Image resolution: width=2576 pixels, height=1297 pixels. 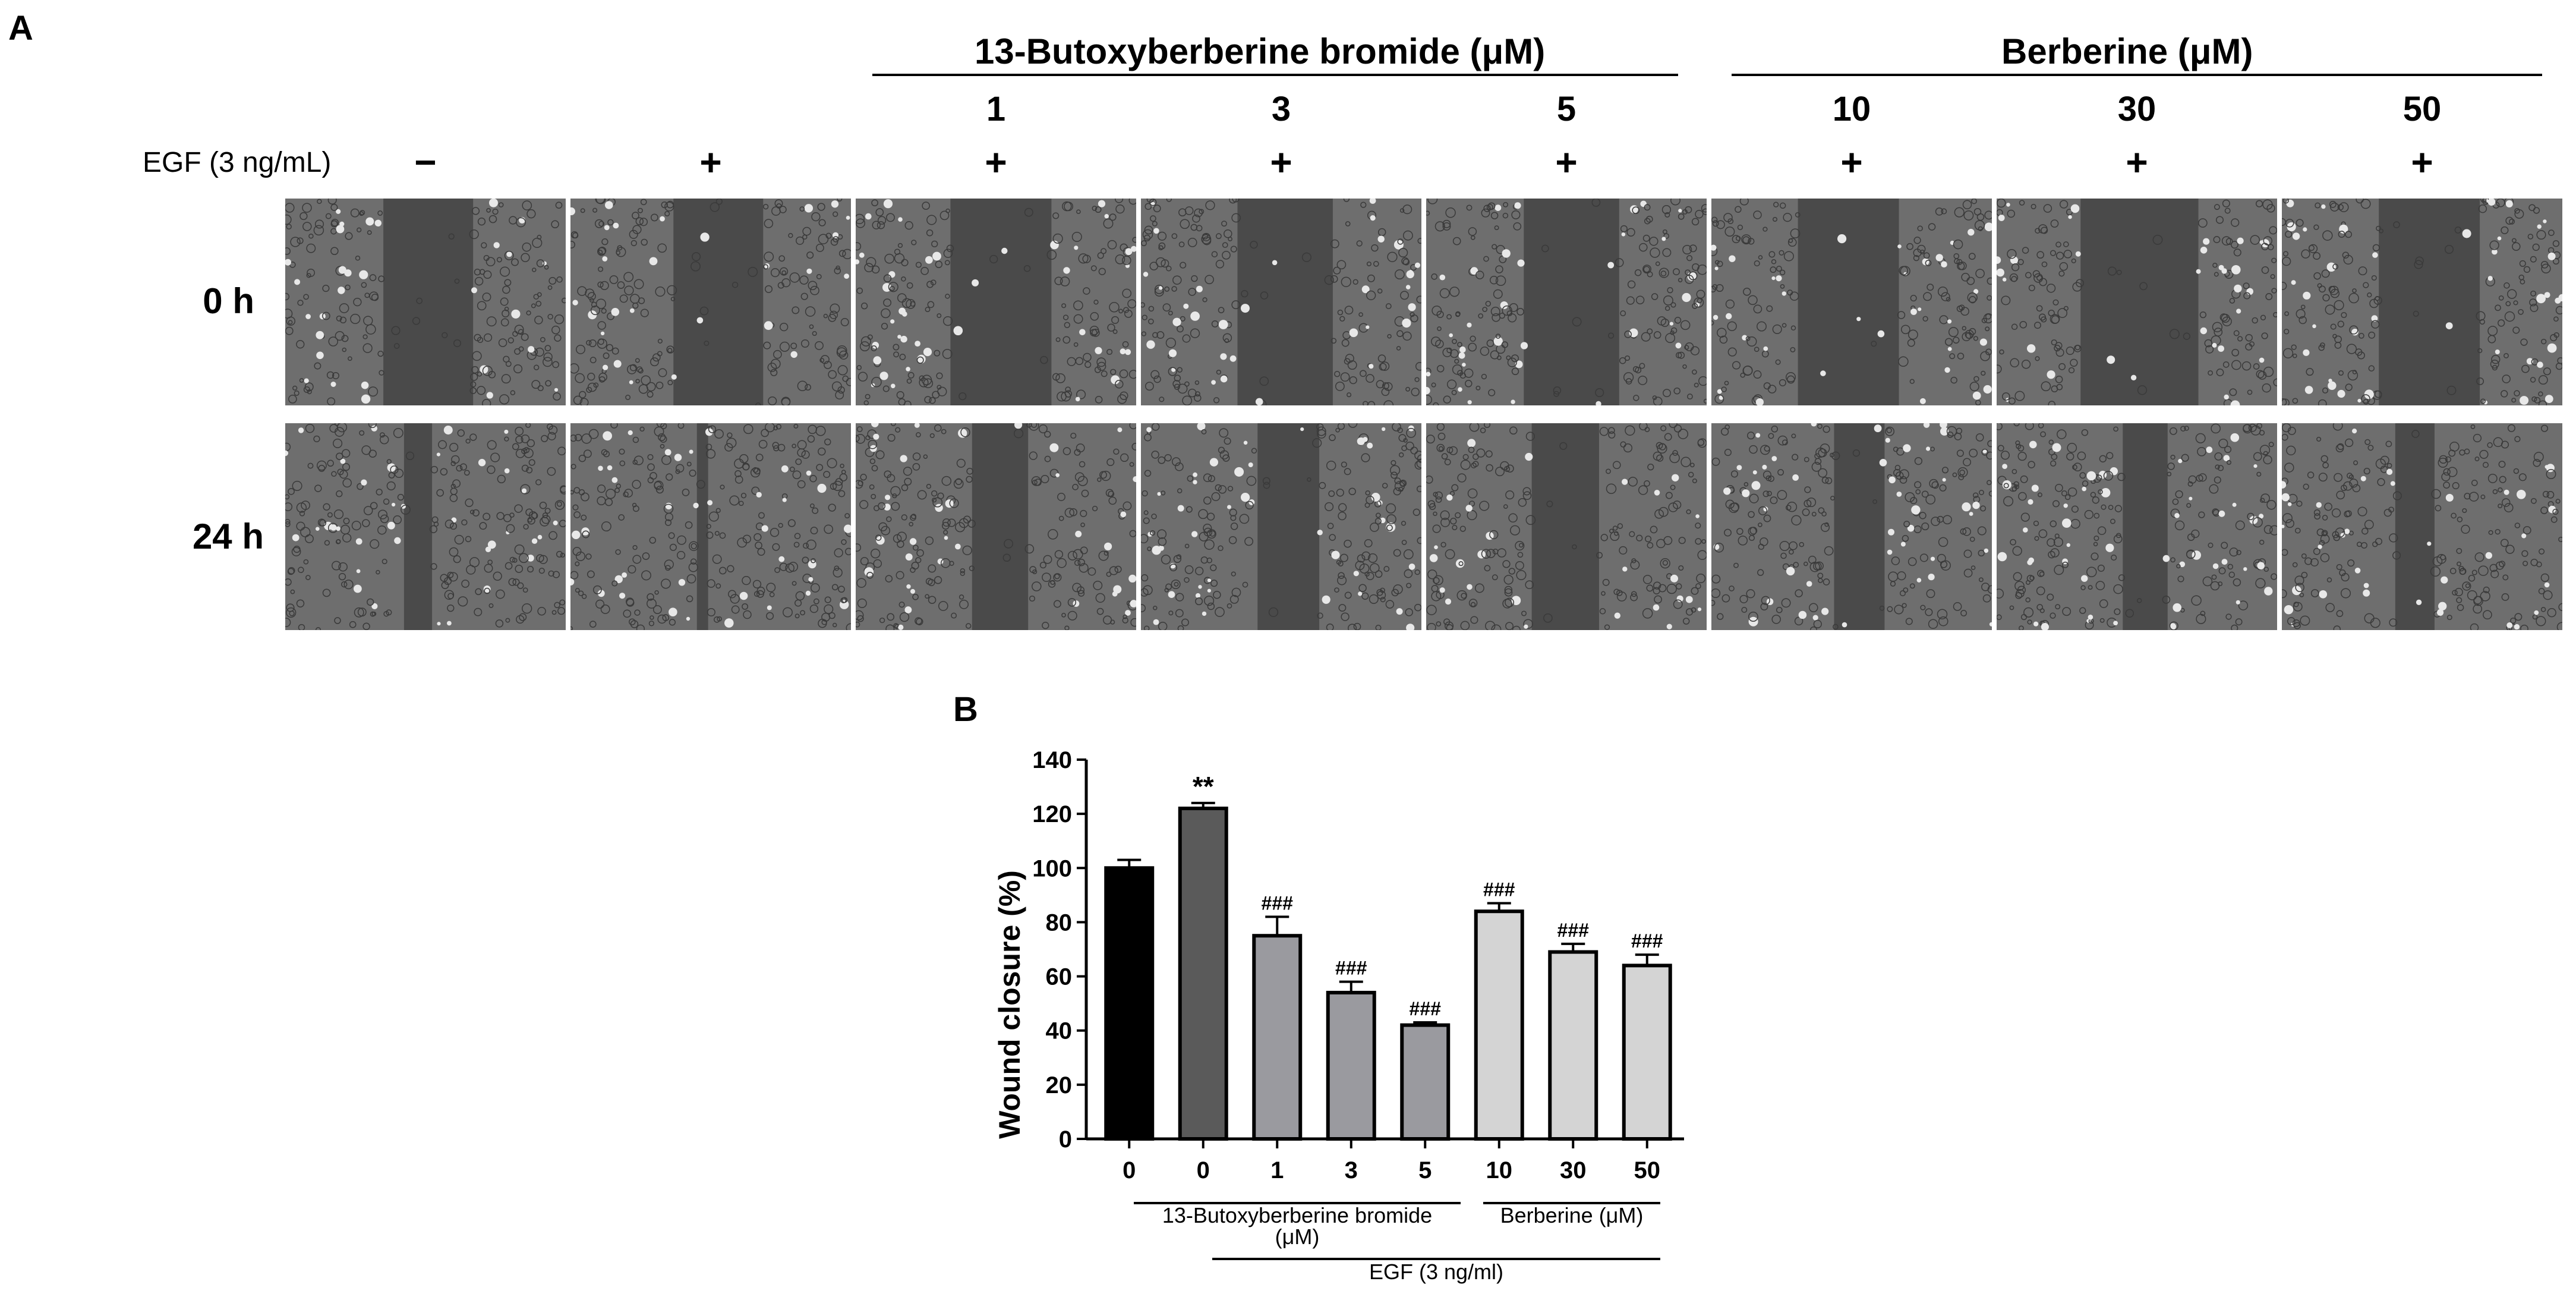 I want to click on concentration-label-6: 30, so click(x=2136, y=109).